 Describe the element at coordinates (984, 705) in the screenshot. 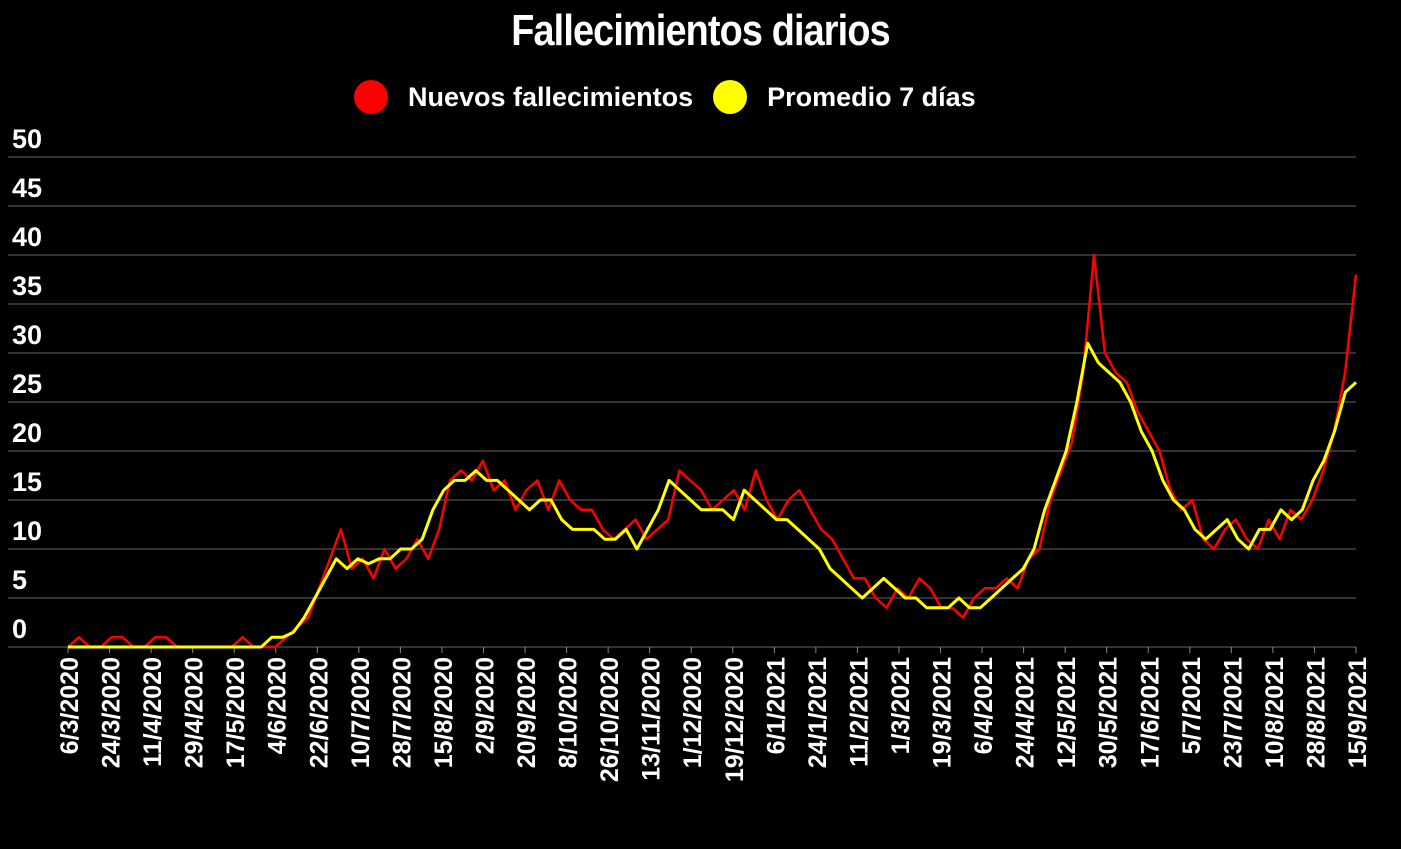

I see `x-tick-label: 6/4/2021` at that location.